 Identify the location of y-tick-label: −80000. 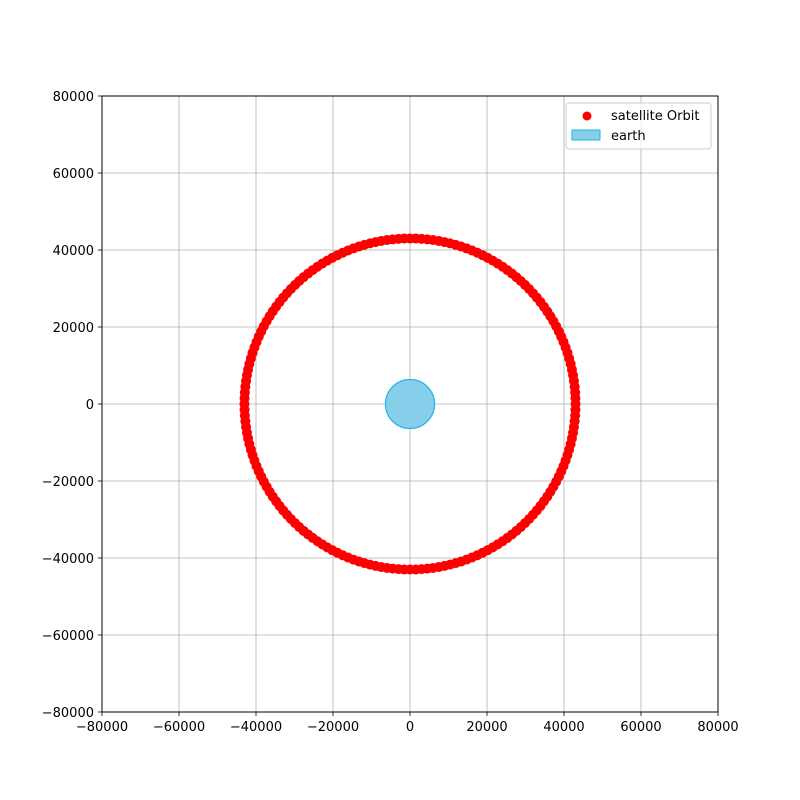
(68, 713).